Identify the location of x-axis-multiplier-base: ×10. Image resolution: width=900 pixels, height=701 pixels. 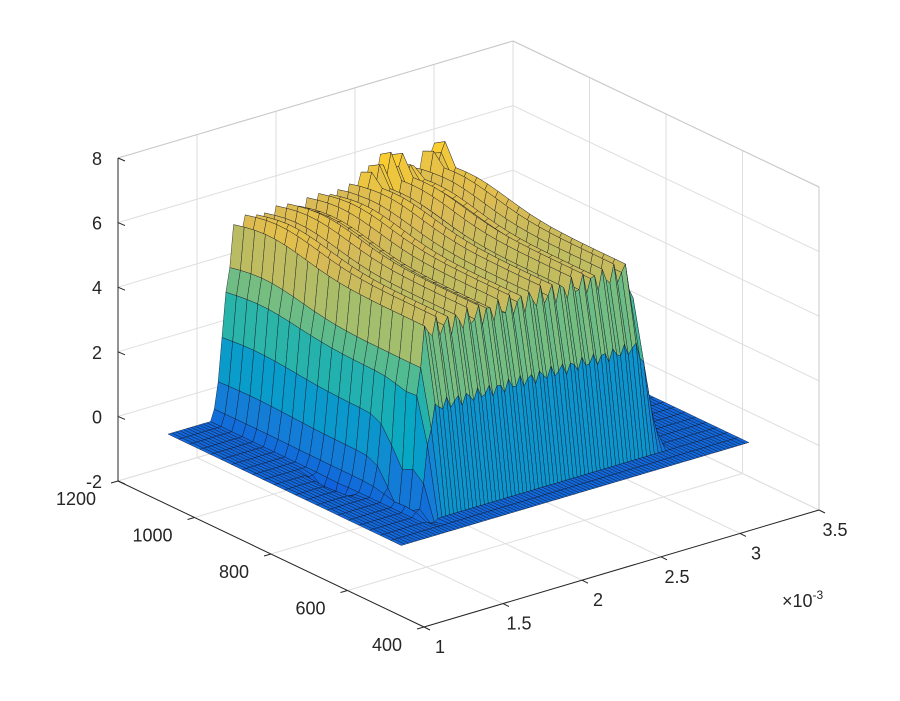
(797, 601).